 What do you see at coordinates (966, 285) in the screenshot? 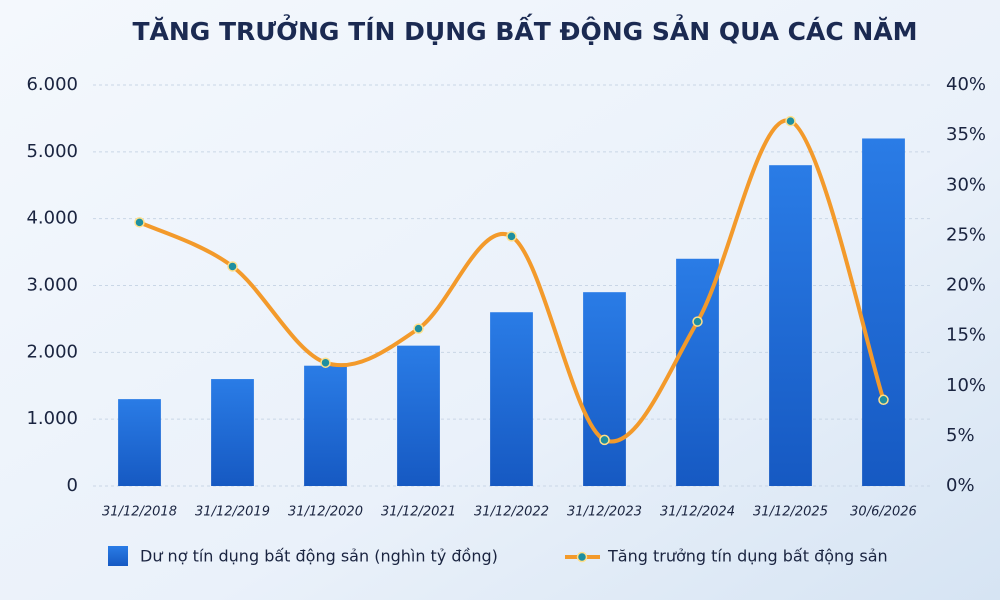
I see `y2-tick-label: 20%` at bounding box center [966, 285].